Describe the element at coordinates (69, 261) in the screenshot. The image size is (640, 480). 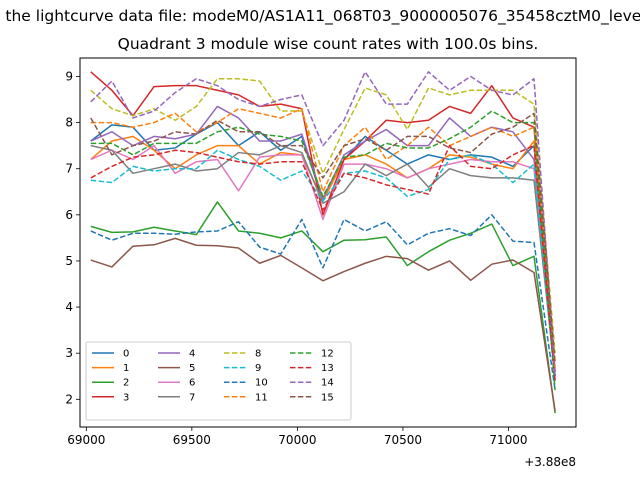
I see `y-tick-label: 5` at that location.